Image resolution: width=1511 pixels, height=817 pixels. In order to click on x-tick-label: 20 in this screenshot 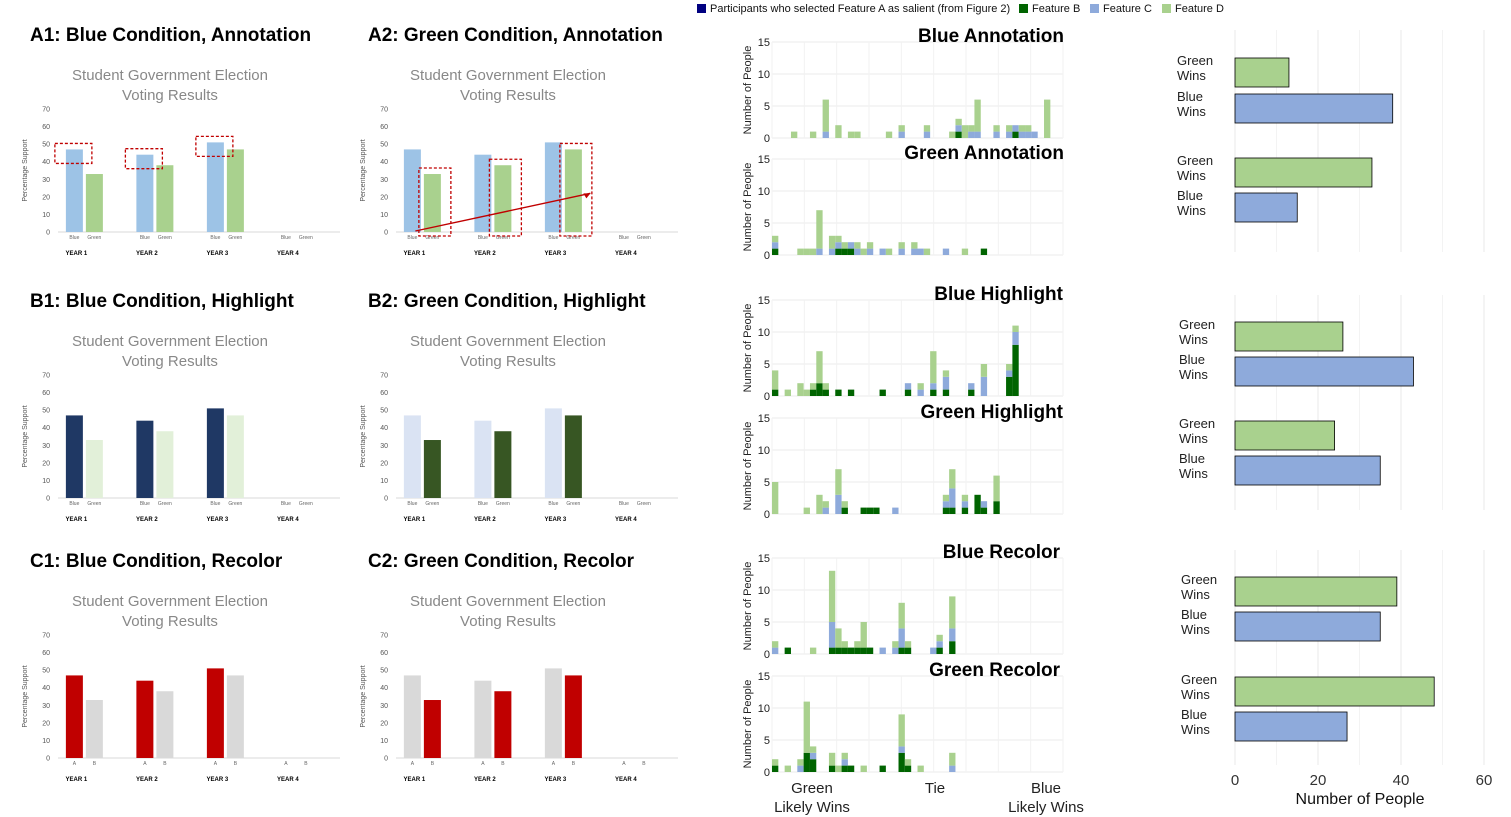, I will do `click(1318, 780)`.